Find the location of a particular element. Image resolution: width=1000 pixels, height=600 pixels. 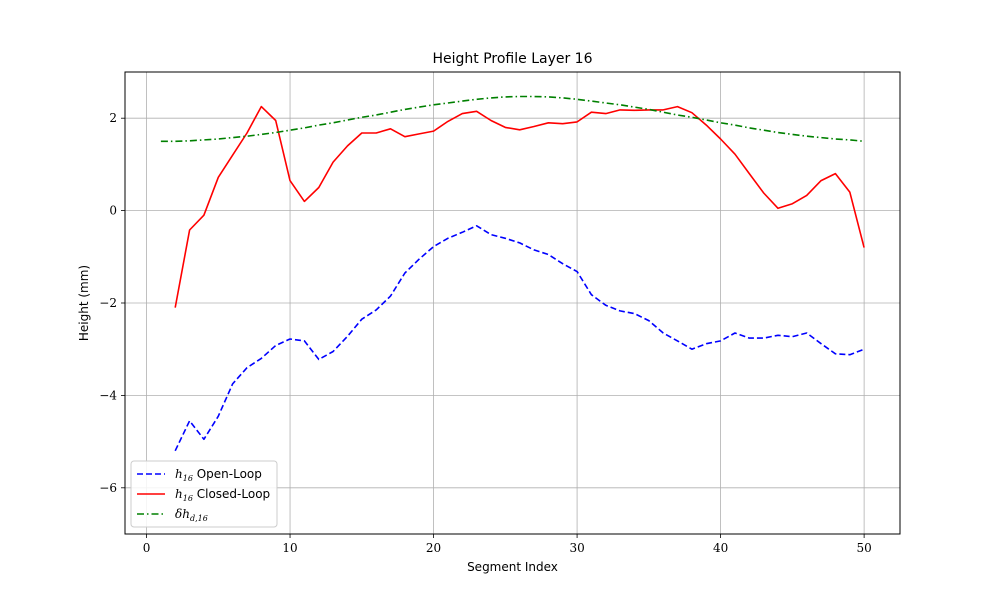

chart-title: Height Profile Layer 16 is located at coordinates (512, 59).